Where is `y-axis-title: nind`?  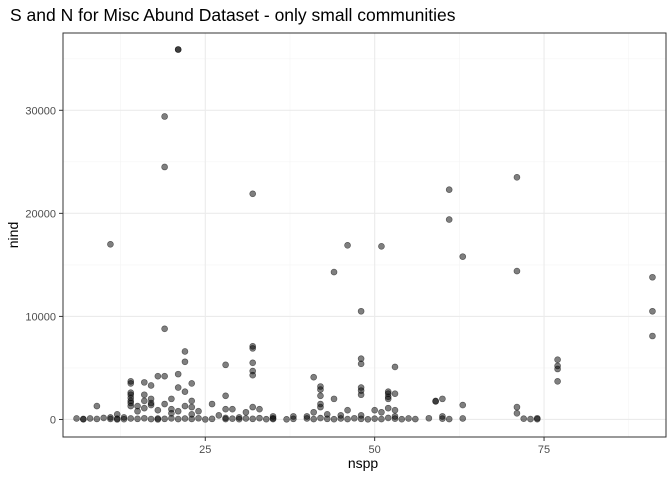
y-axis-title: nind is located at coordinates (13, 235).